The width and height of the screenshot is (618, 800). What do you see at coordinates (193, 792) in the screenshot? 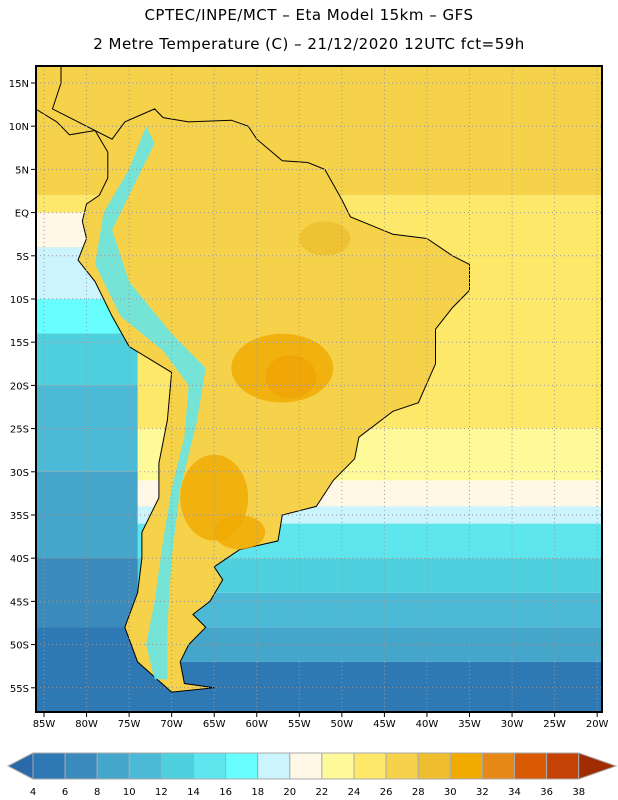
I see `colorbar-label: 14` at bounding box center [193, 792].